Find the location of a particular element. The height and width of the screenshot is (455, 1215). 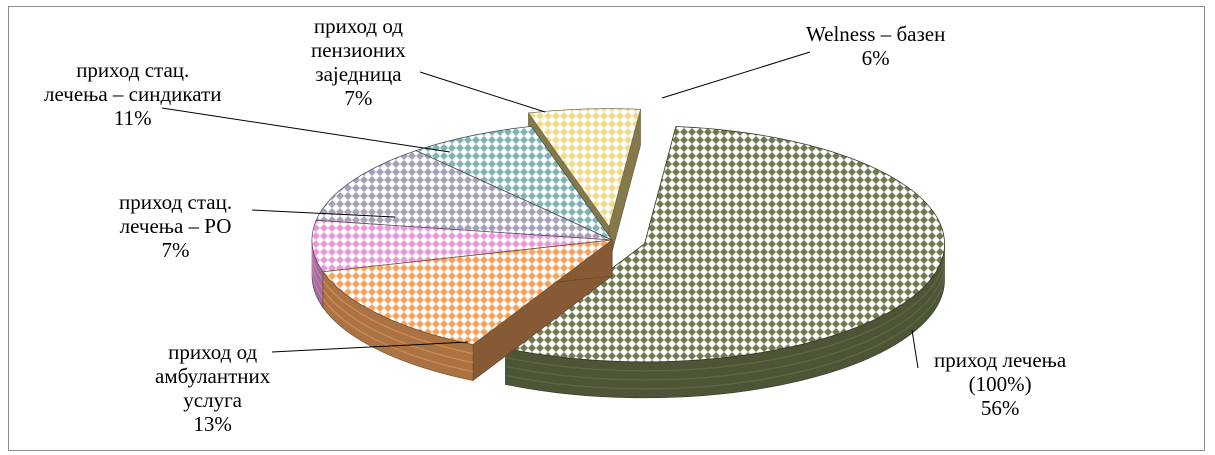

slice-label-line: услуга is located at coordinates (212, 400).